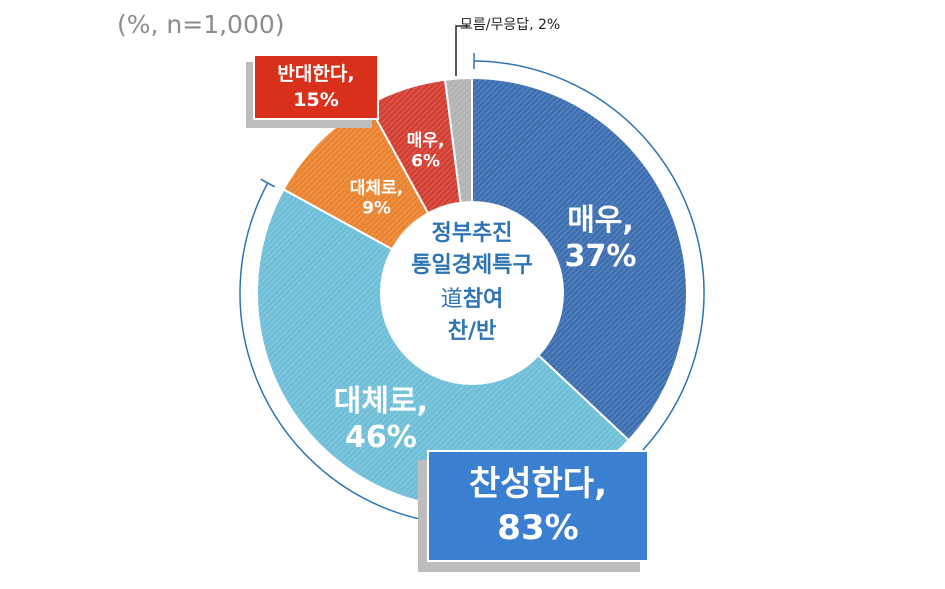 Image resolution: width=945 pixels, height=589 pixels. What do you see at coordinates (316, 74) in the screenshot?
I see `oppose-label: 반대한다,` at bounding box center [316, 74].